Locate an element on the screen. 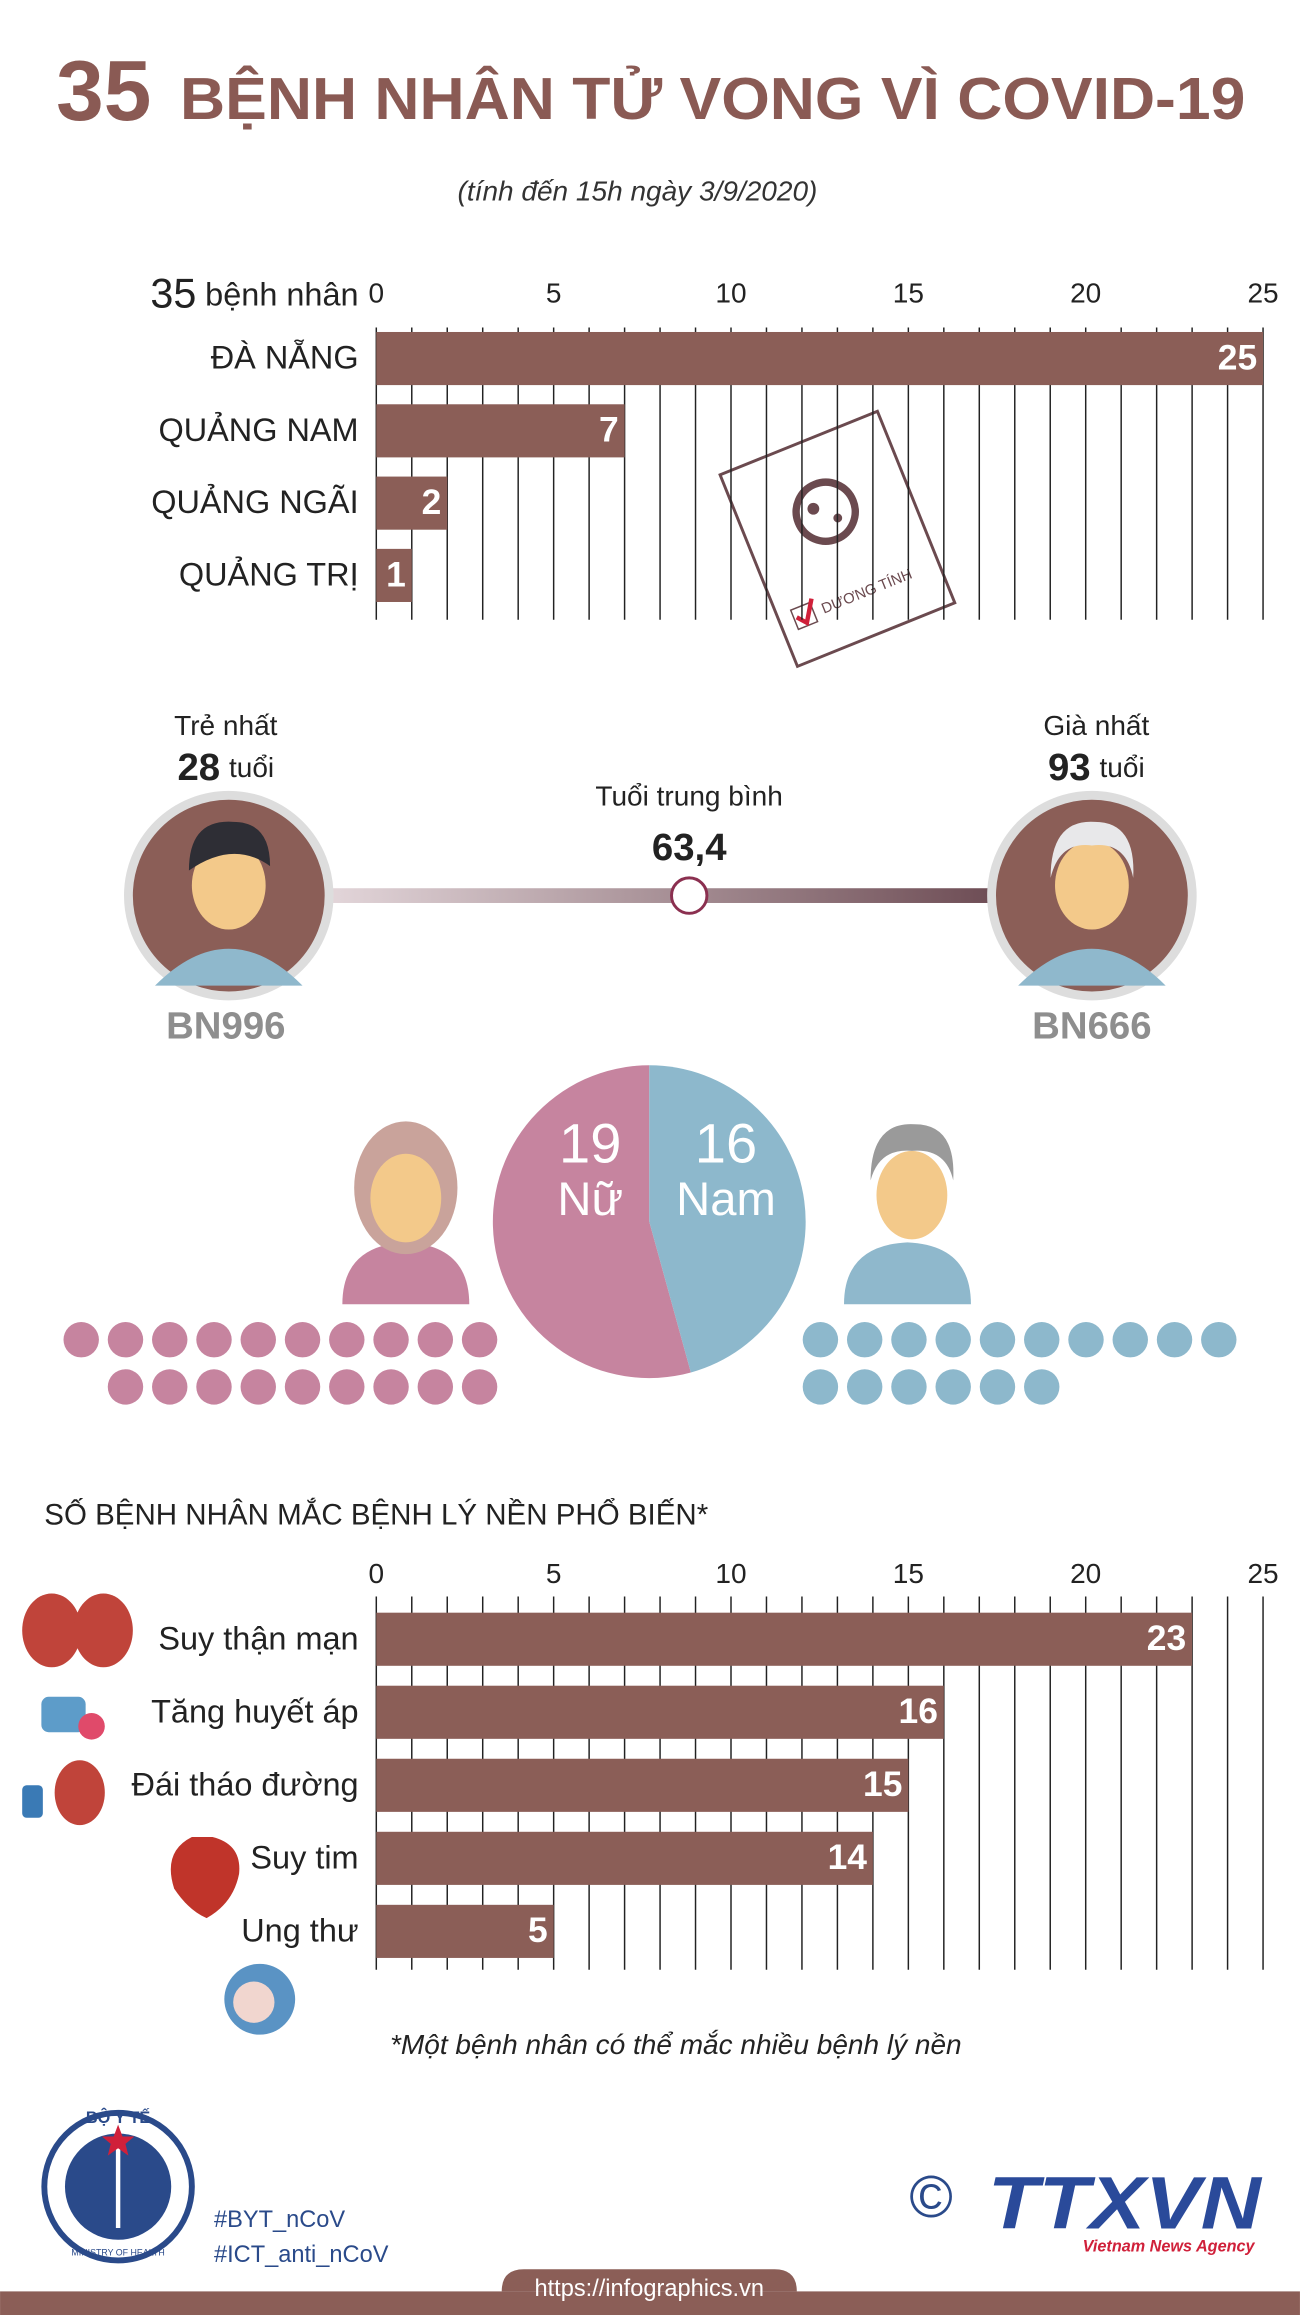 The height and width of the screenshot is (2315, 1300). x-tick-label: 0 is located at coordinates (377, 1573).